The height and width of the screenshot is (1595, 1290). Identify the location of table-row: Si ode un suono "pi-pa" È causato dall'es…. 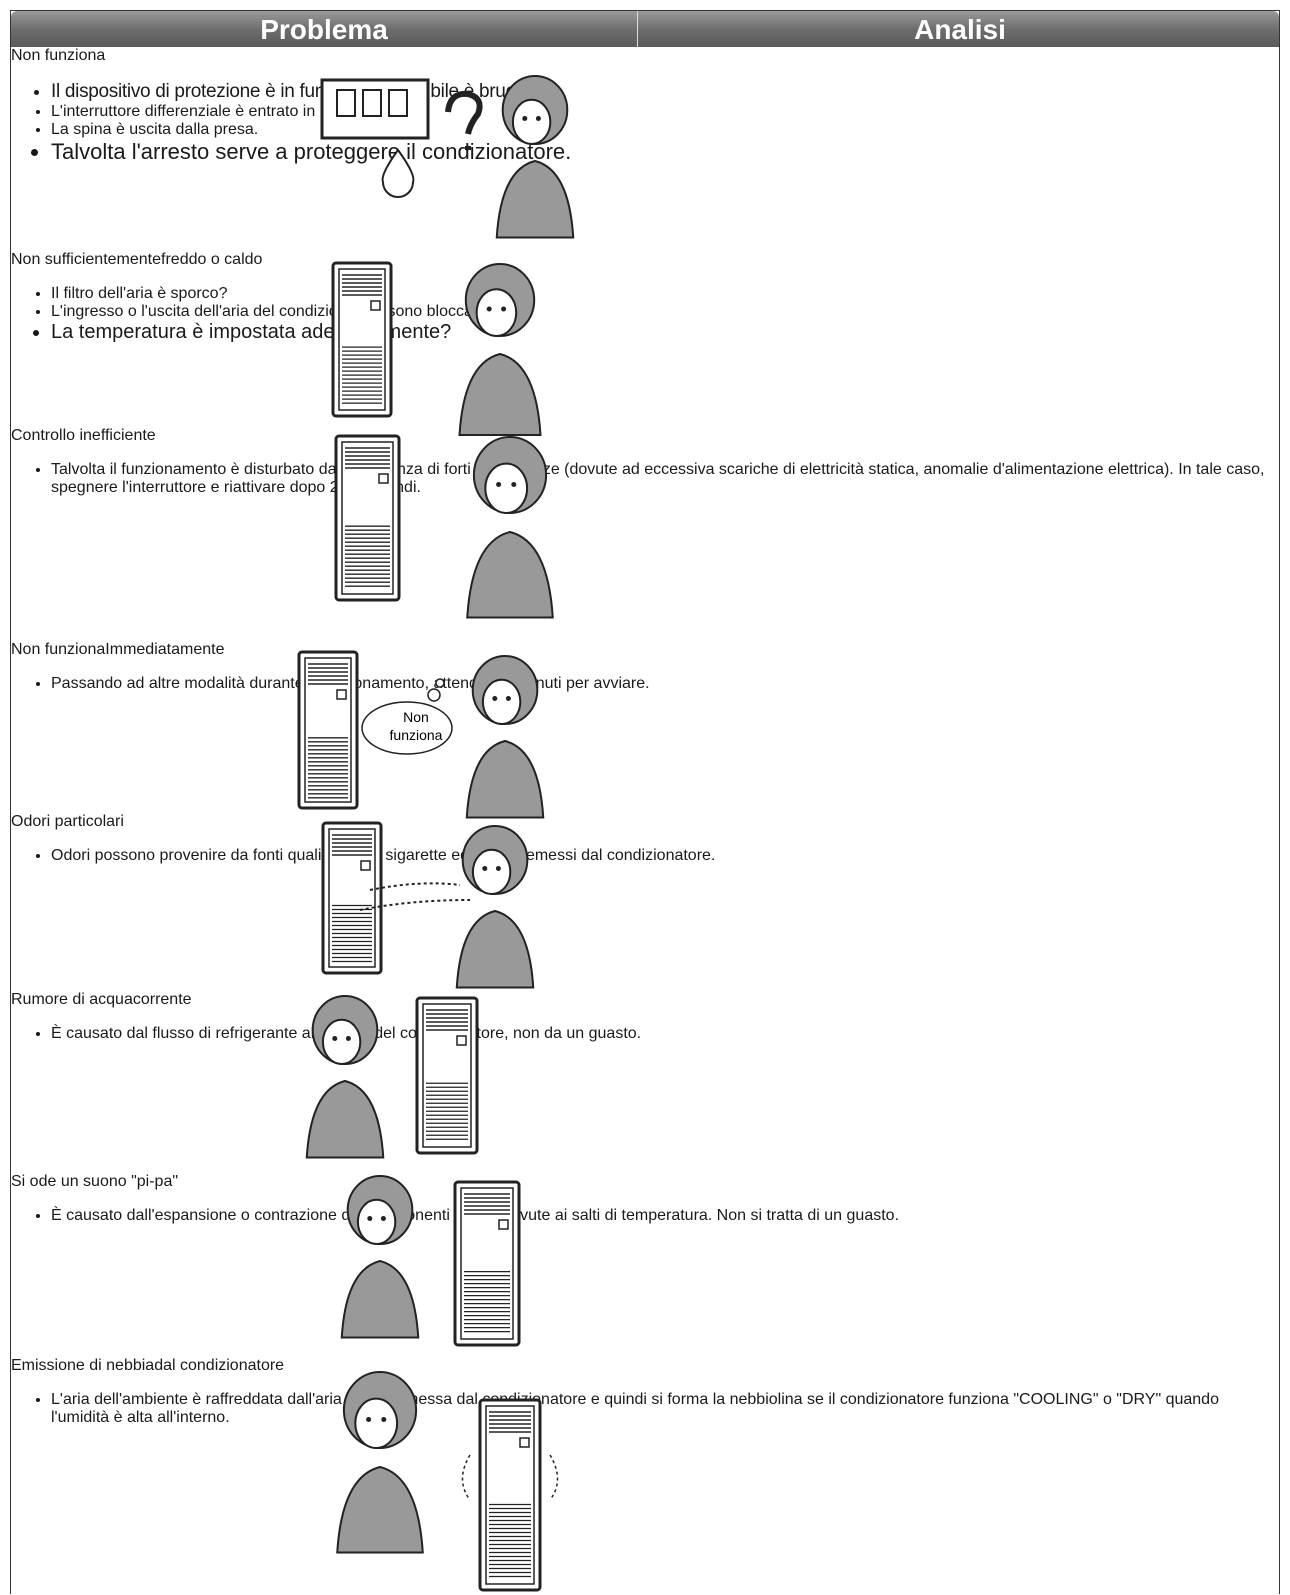
(645, 1265).